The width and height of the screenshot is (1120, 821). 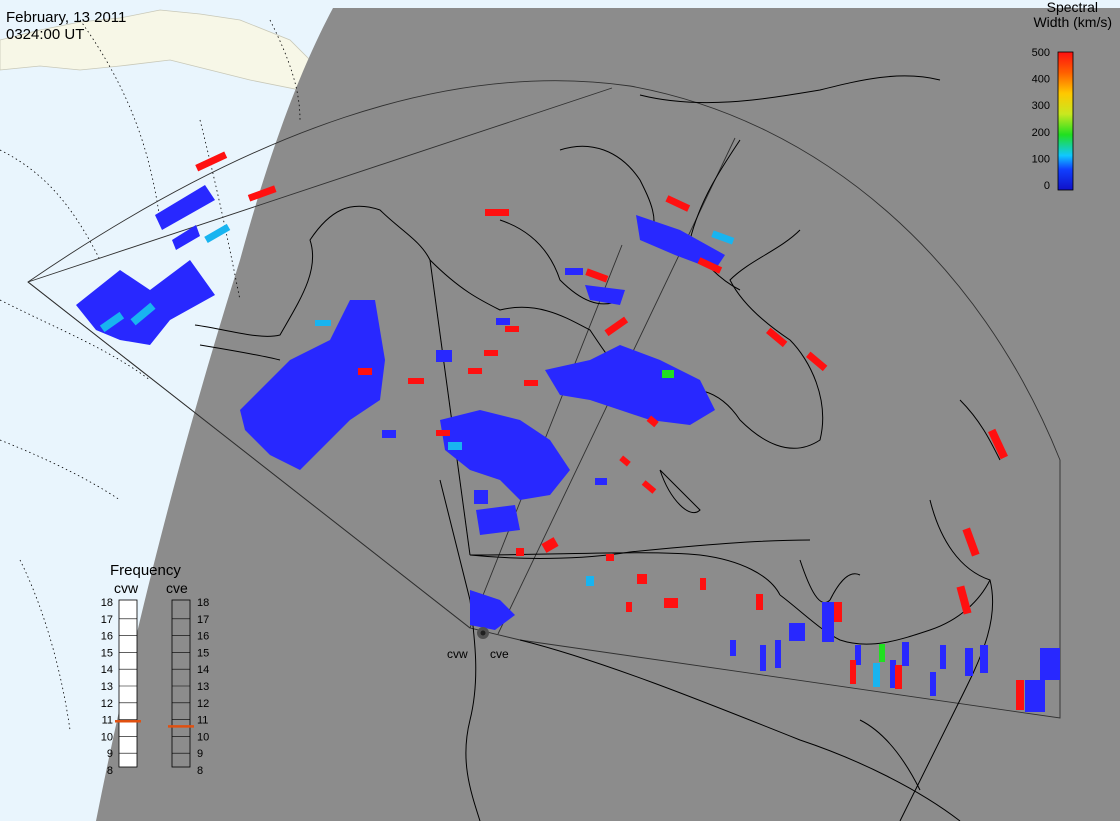 What do you see at coordinates (1041, 53) in the screenshot?
I see `colorbar-tick-label: 500` at bounding box center [1041, 53].